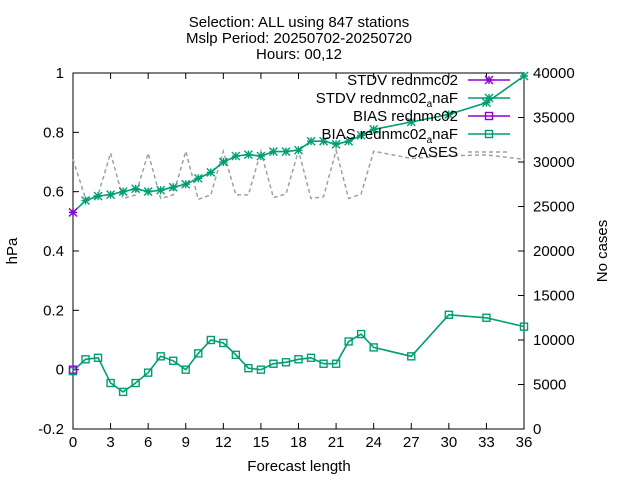  I want to click on legend-label: STDV rednmc02, so click(402, 80).